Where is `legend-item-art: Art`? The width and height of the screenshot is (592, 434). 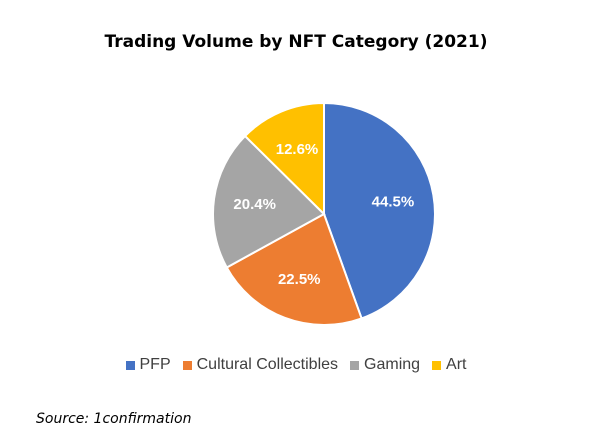
legend-item-art: Art is located at coordinates (449, 365).